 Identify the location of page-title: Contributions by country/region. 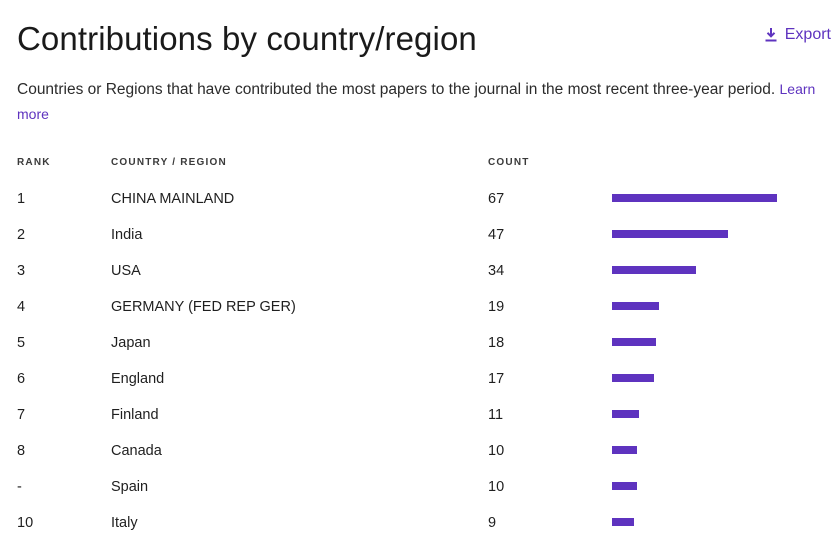
(247, 38).